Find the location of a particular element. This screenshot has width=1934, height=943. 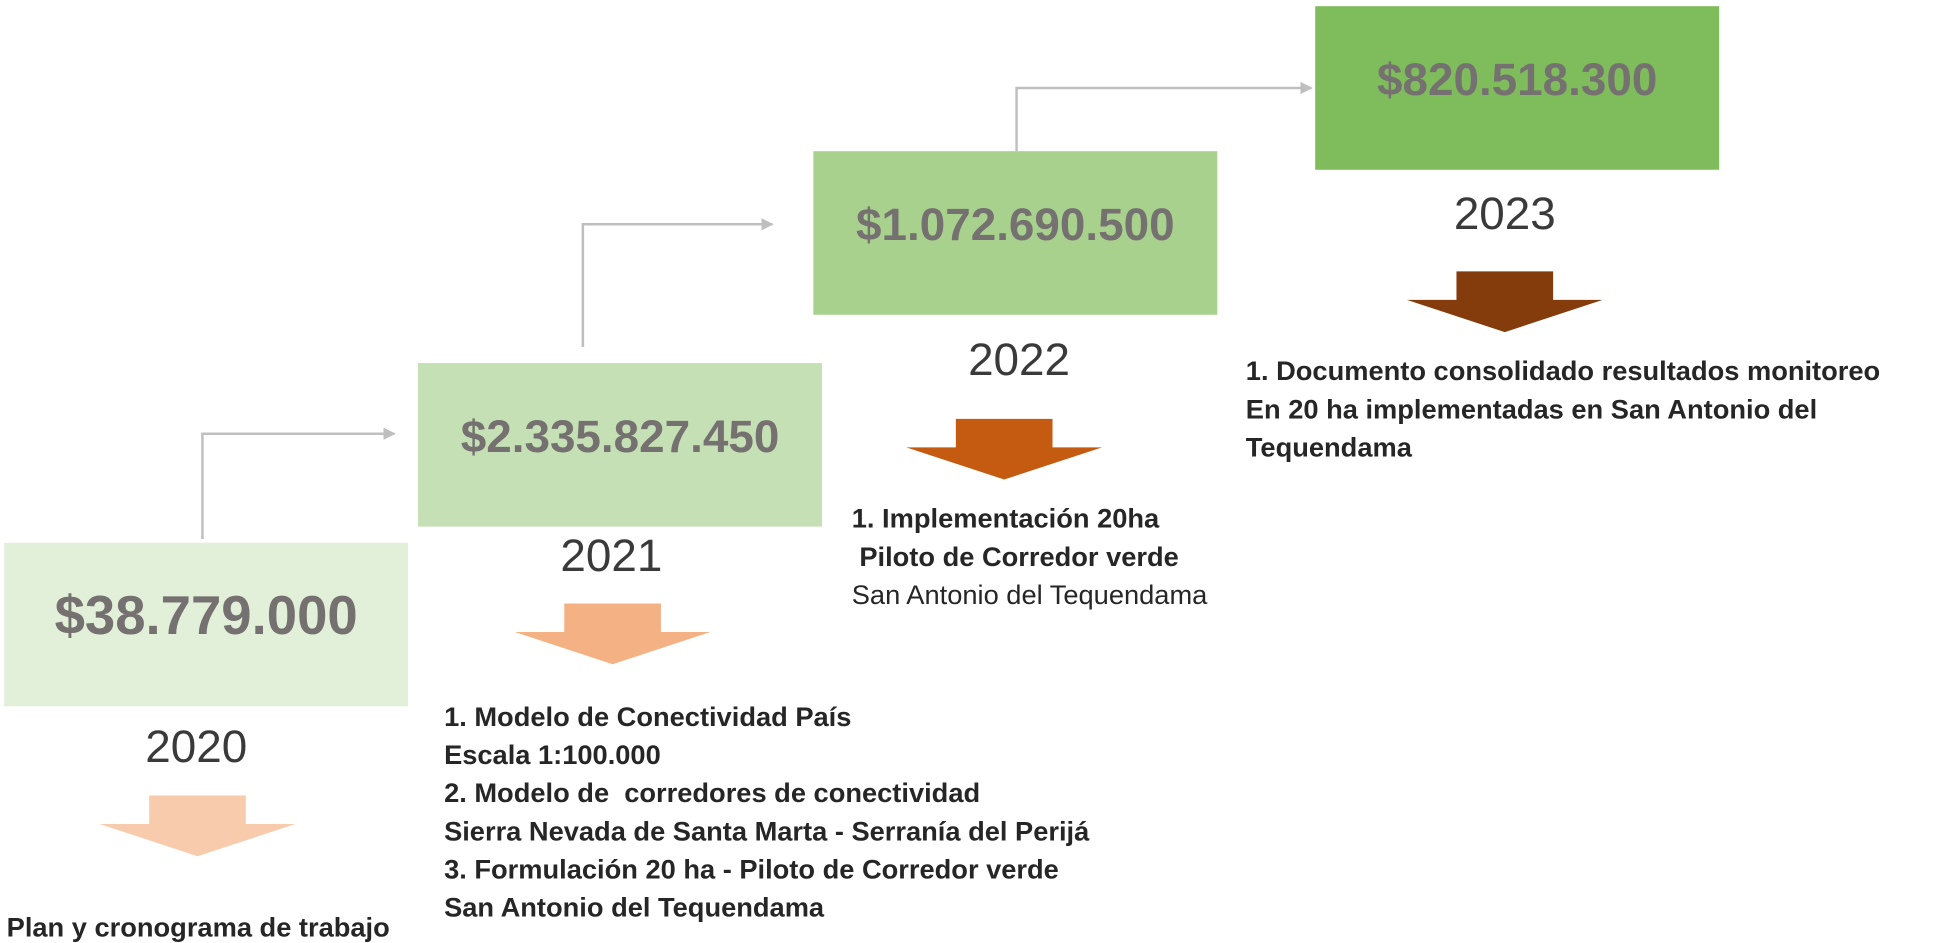

amount: $820.518.300 is located at coordinates (1517, 79).